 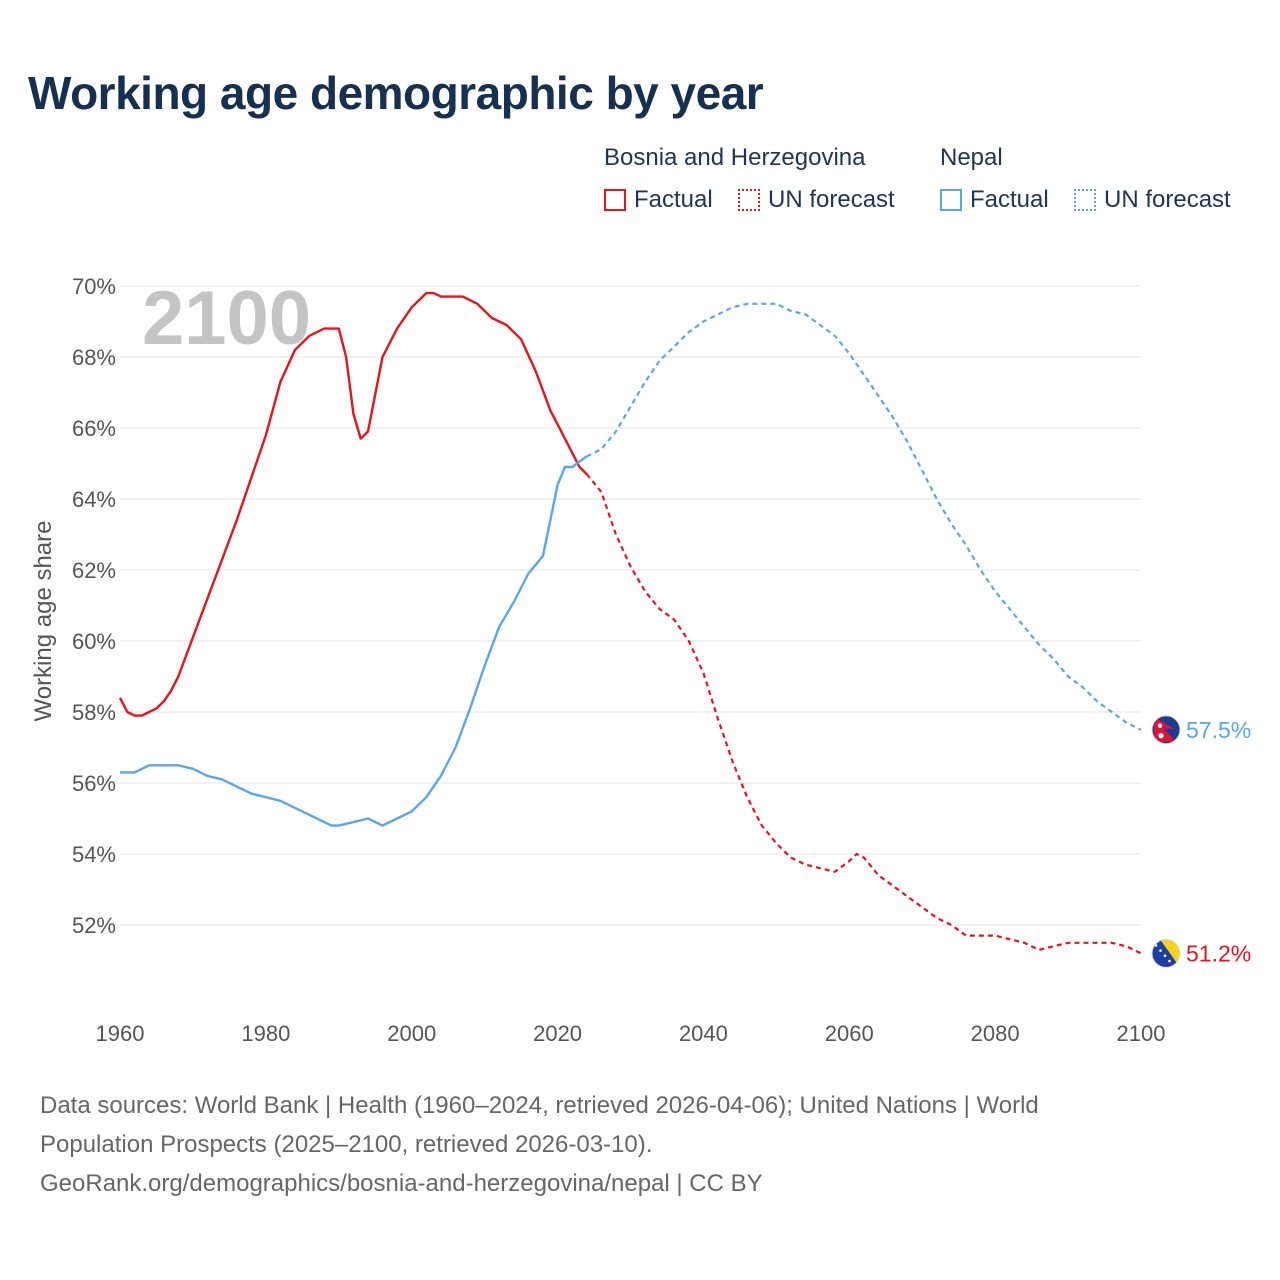 I want to click on bosnia-flag-icon, so click(x=1166, y=953).